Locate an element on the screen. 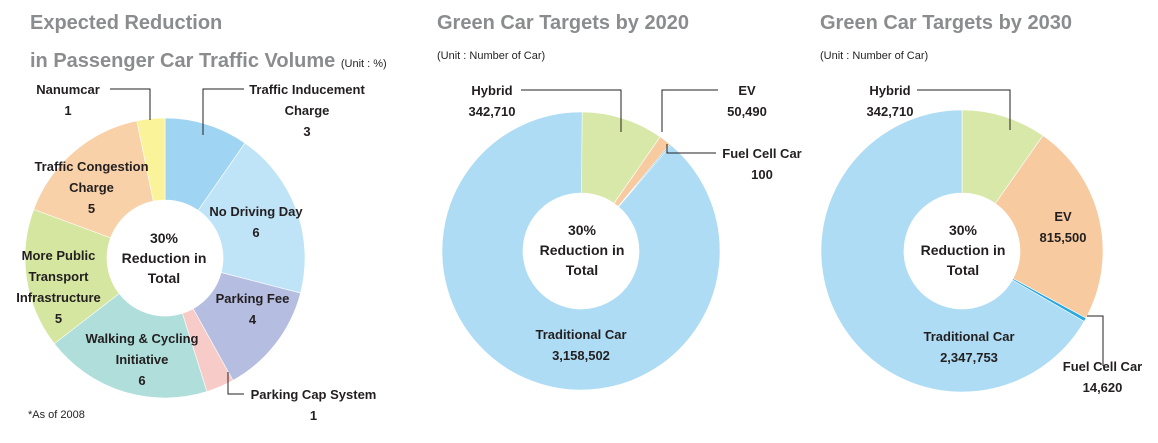 The width and height of the screenshot is (1158, 443). label-nanumcar: Nanumcar 1 is located at coordinates (68, 100).